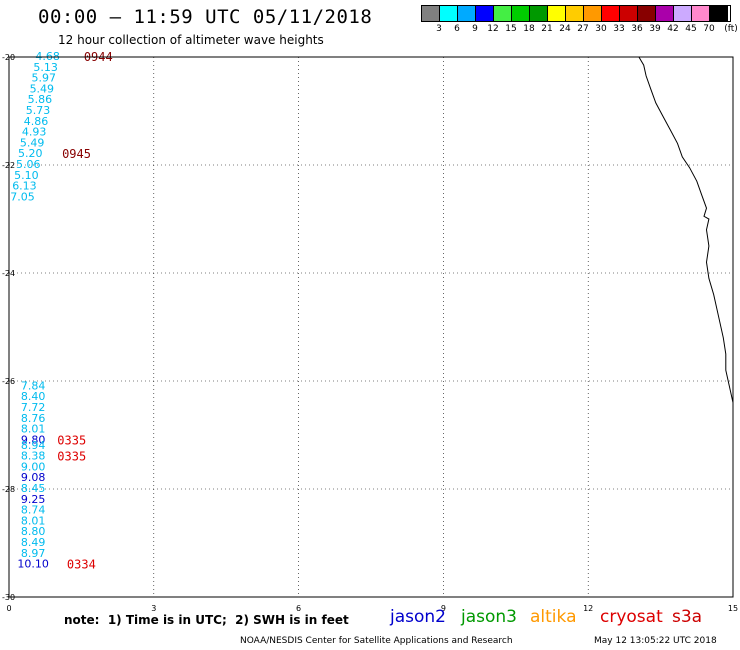 The width and height of the screenshot is (740, 650). What do you see at coordinates (673, 29) in the screenshot?
I see `legend-tick-label: 42` at bounding box center [673, 29].